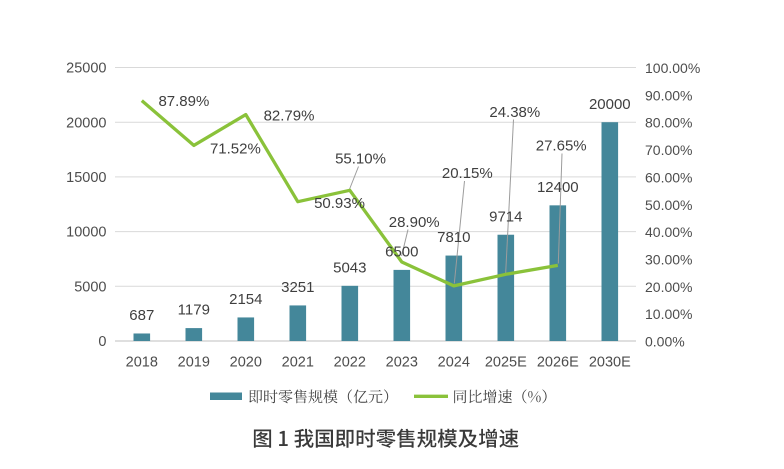  I want to click on svg-text: 3251, so click(297, 287).